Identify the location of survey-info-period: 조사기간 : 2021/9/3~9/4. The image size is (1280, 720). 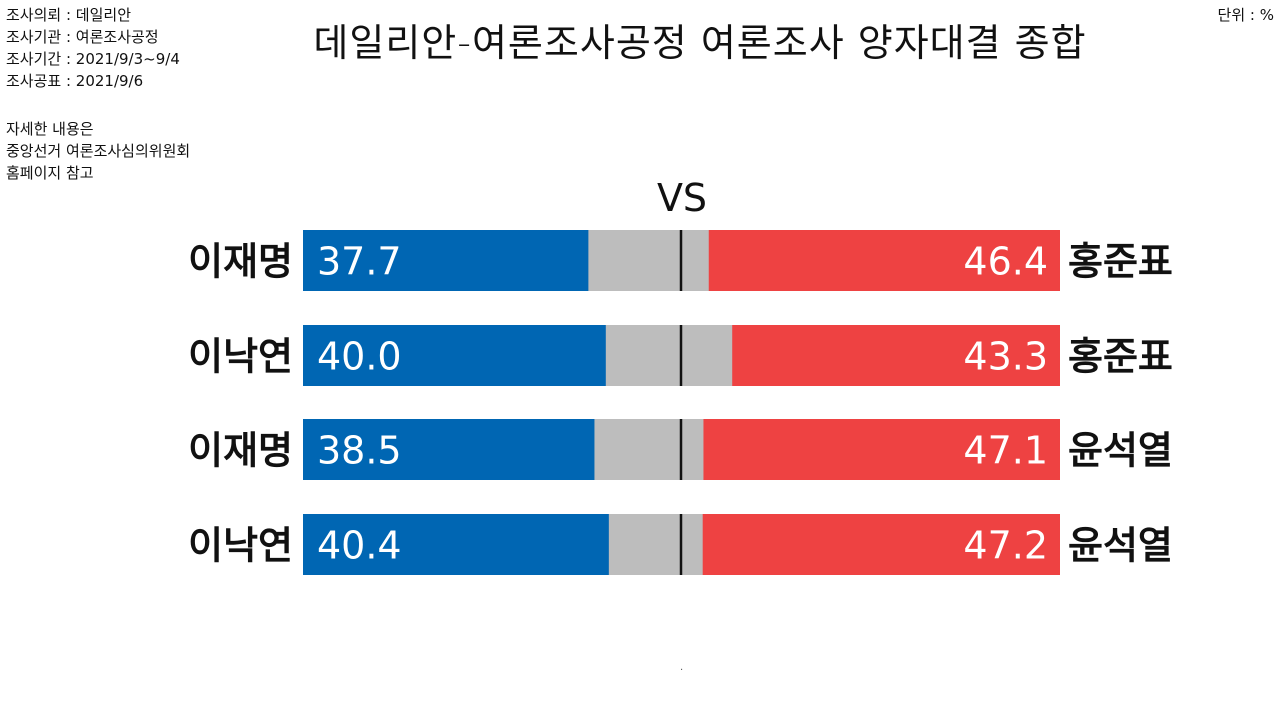
(93, 59).